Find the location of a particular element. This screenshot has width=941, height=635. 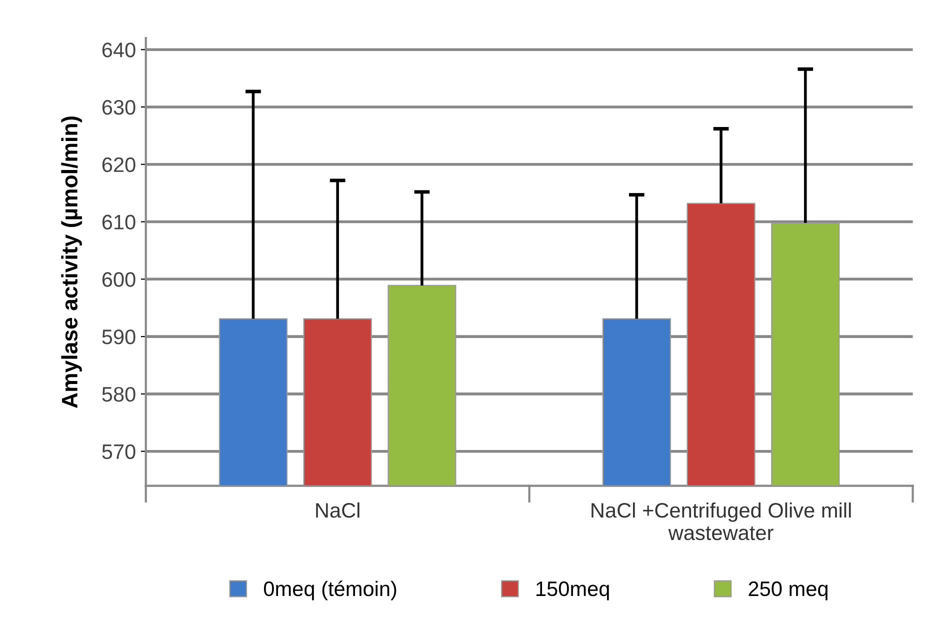

y-tick-label: 590 is located at coordinates (119, 337).